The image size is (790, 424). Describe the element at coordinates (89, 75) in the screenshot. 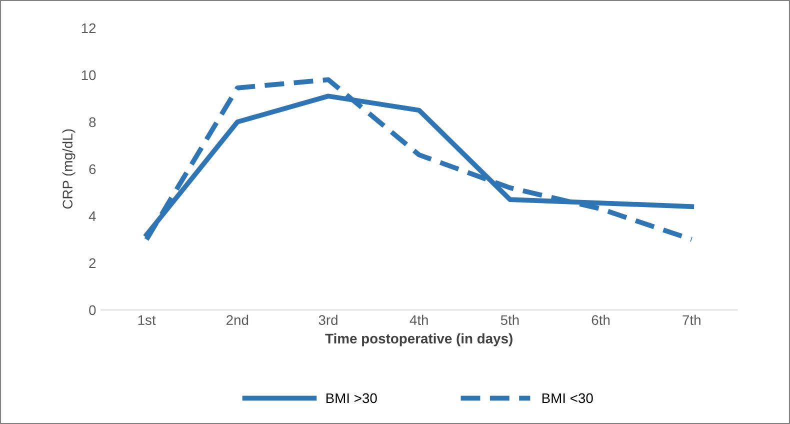

I see `y-tick-label: 10` at that location.